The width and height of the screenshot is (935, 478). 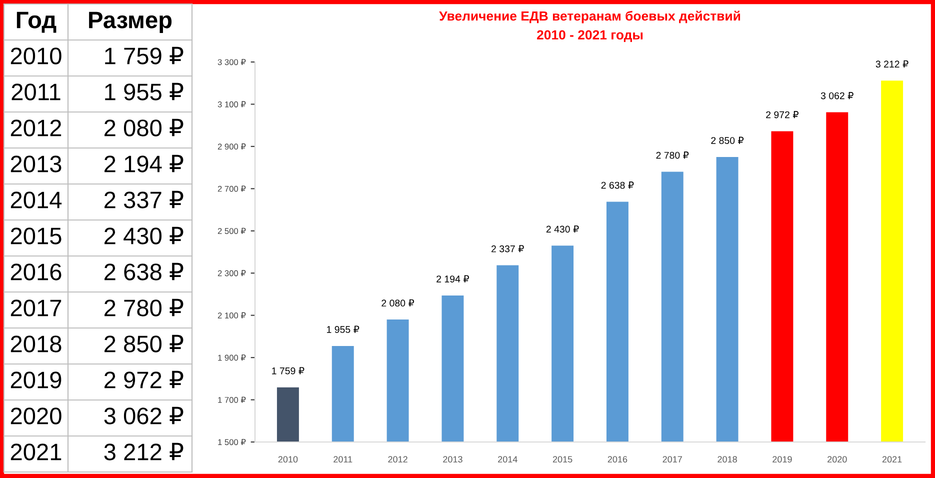 I want to click on category-label: 2015, so click(x=36, y=236).